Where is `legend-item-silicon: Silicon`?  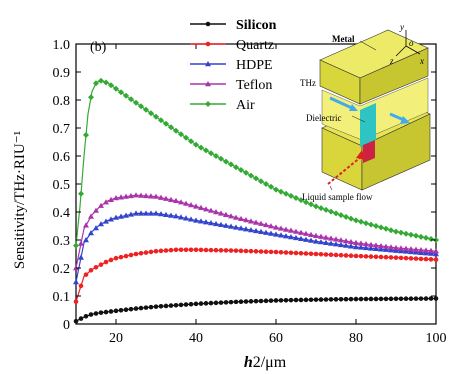
legend-item-silicon: Silicon is located at coordinates (233, 25).